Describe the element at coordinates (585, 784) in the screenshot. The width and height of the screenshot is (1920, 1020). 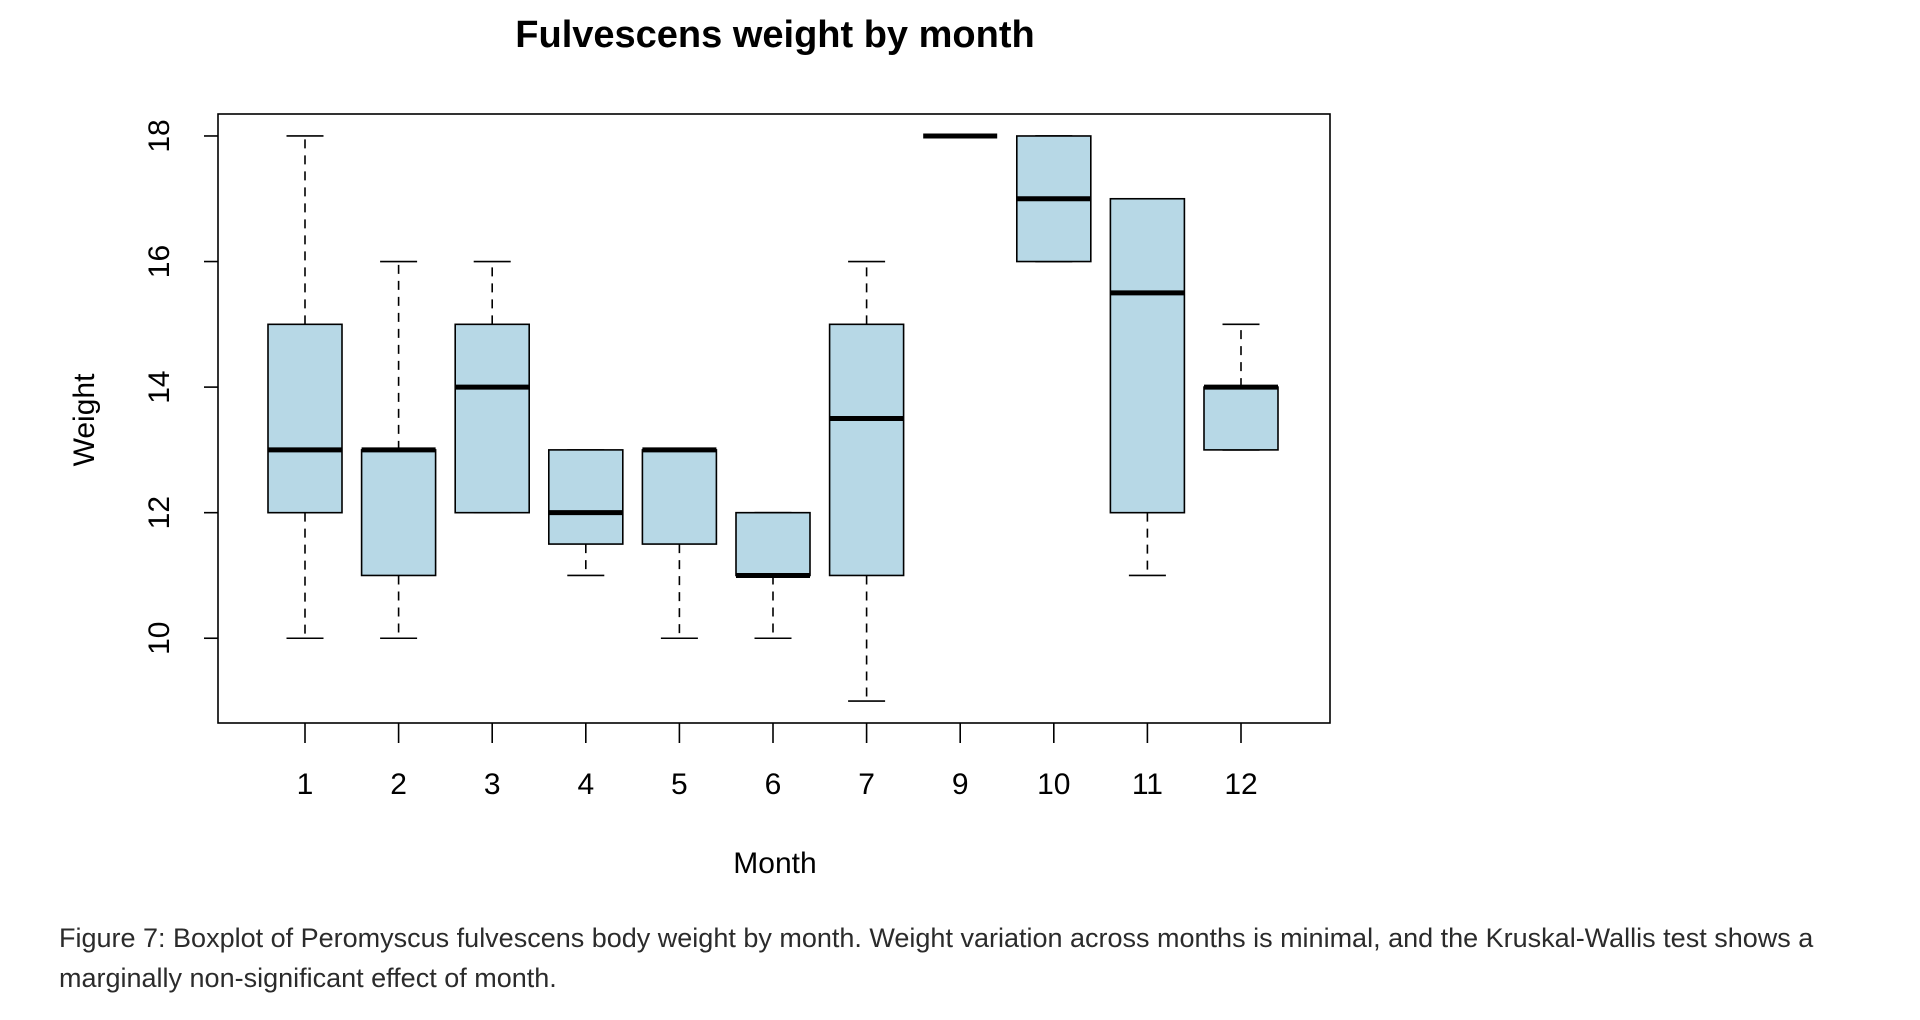
I see `x-tick-label: 4` at that location.